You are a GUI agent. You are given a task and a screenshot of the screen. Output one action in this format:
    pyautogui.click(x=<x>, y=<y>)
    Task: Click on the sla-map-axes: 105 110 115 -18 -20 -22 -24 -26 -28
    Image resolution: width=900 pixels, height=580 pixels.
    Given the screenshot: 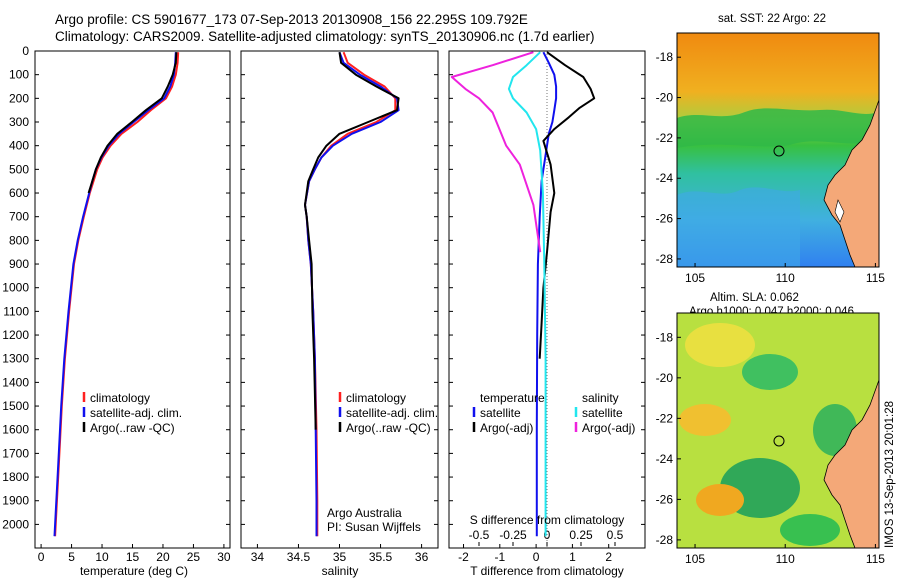 What is the action you would take?
    pyautogui.click(x=771, y=448)
    